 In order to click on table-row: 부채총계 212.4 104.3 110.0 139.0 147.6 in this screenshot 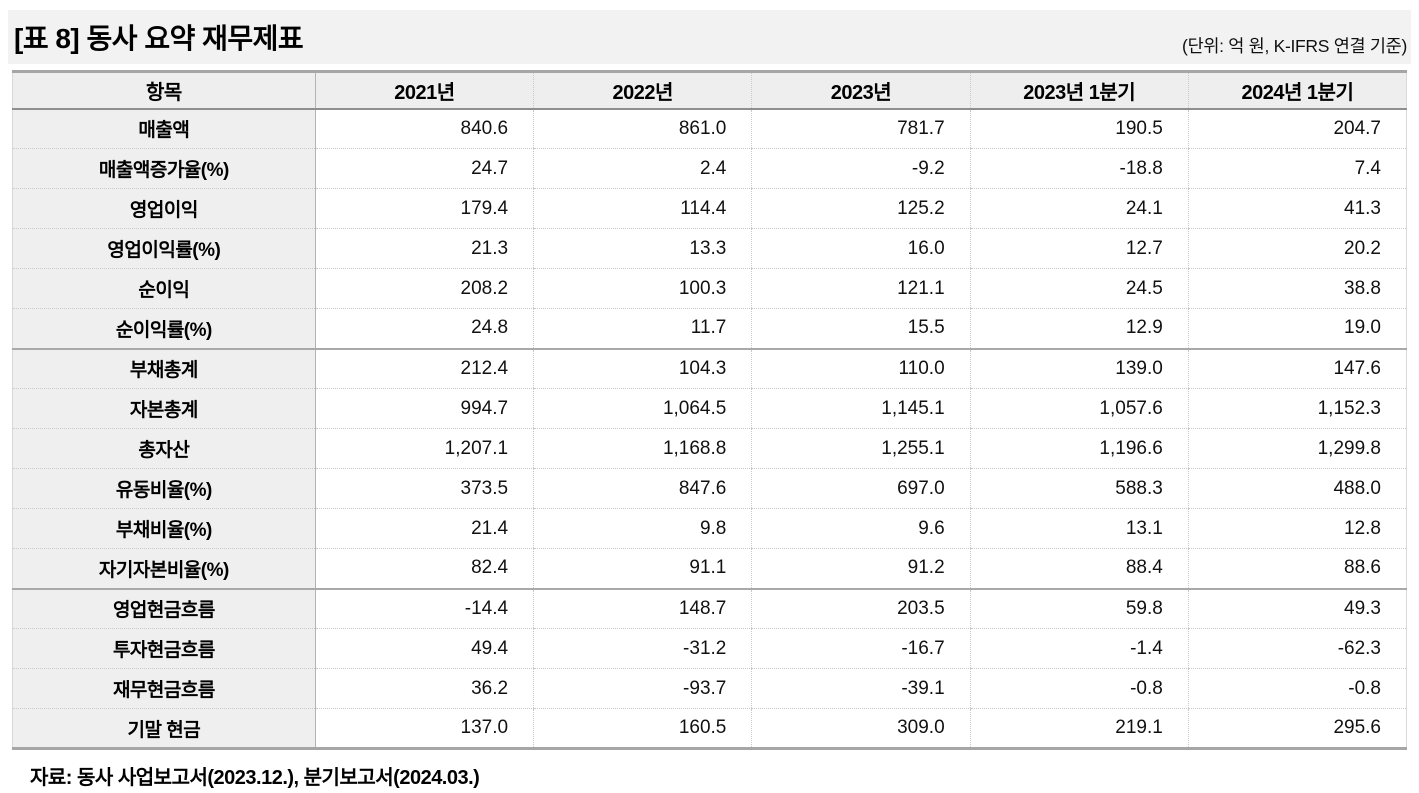, I will do `click(709, 368)`.